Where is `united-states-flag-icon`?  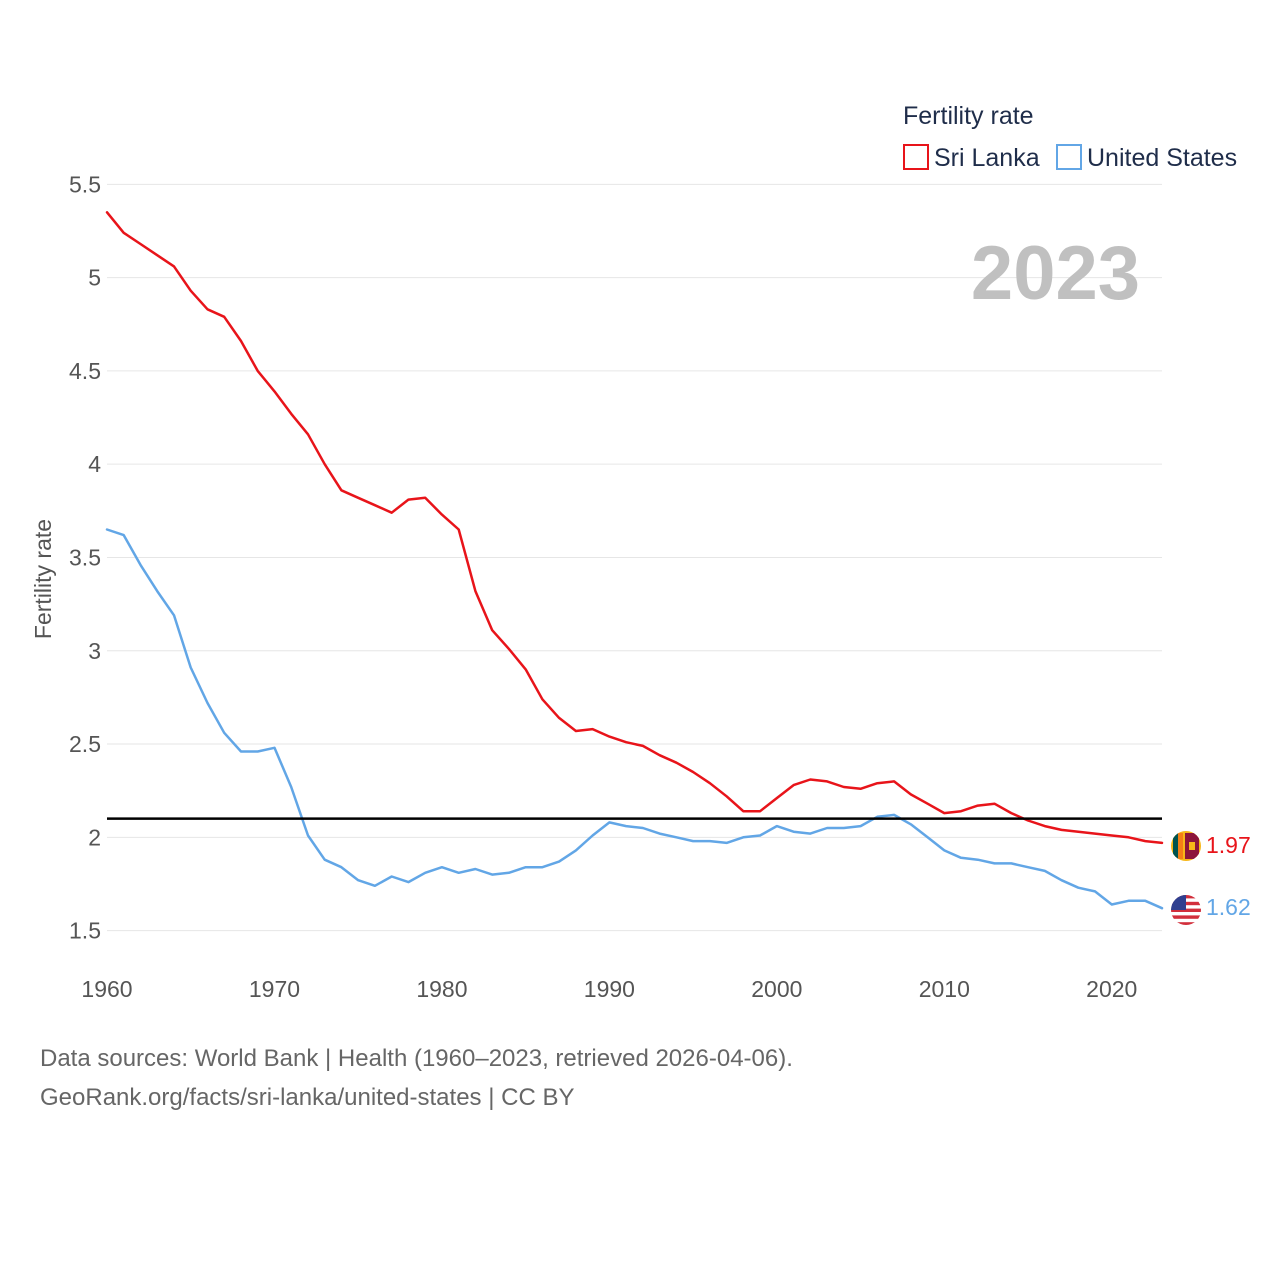
united-states-flag-icon is located at coordinates (1186, 910).